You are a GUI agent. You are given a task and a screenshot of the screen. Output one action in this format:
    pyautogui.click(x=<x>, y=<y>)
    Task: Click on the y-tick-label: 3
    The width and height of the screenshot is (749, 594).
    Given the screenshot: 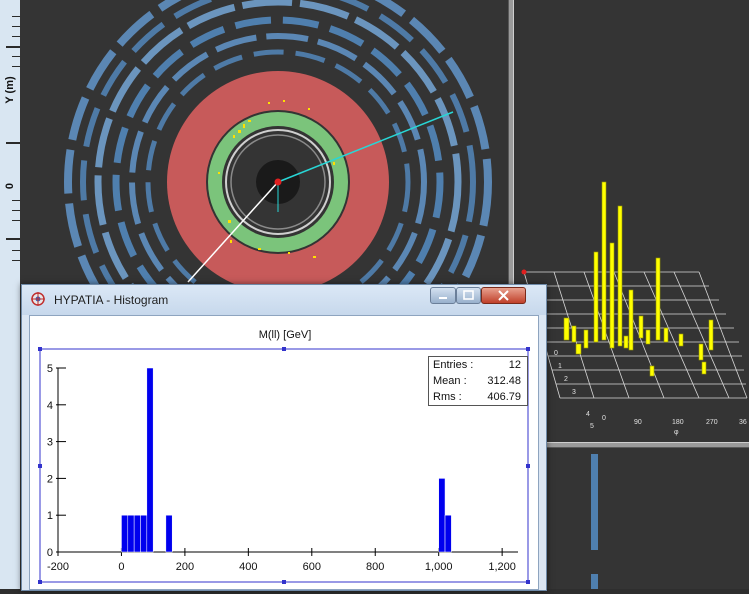 What is the action you would take?
    pyautogui.click(x=50, y=443)
    